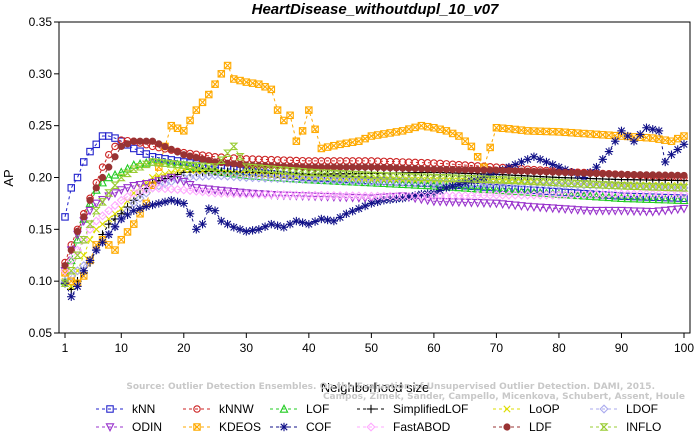 This screenshot has width=698, height=434. What do you see at coordinates (684, 348) in the screenshot?
I see `x-tick-label: 100` at bounding box center [684, 348].